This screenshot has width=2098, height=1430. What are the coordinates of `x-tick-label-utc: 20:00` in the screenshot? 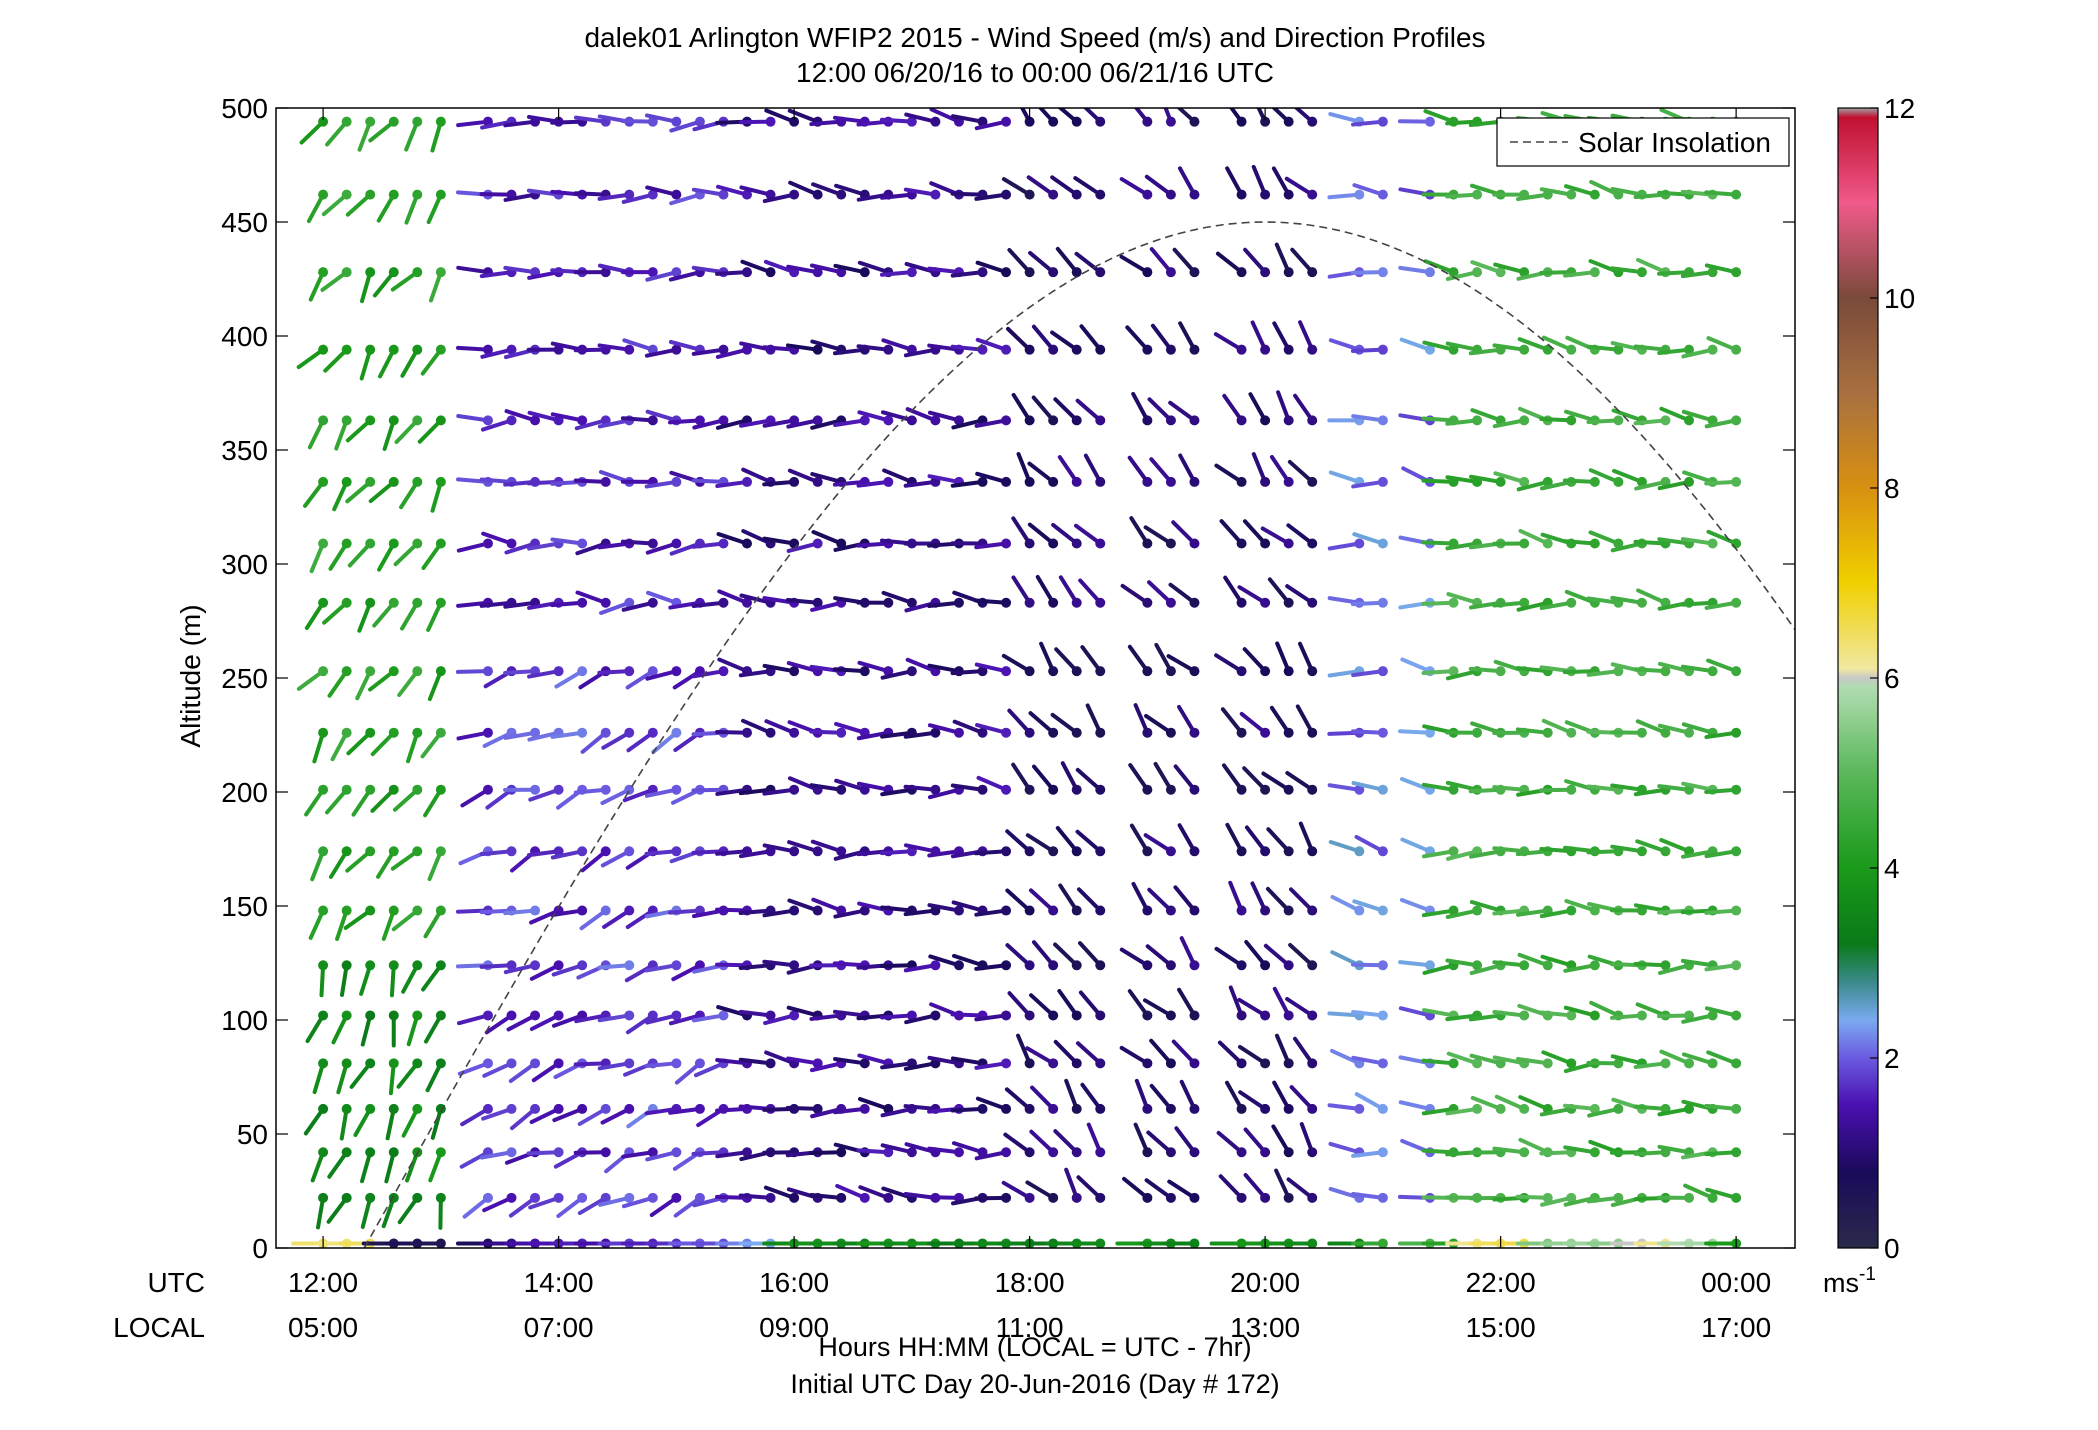 It's located at (1265, 1282).